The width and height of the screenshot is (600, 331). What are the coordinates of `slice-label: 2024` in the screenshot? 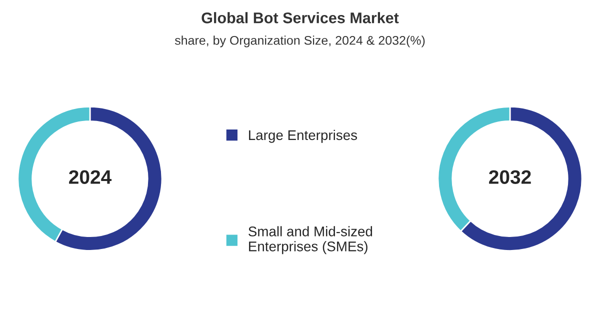 It's located at (90, 177).